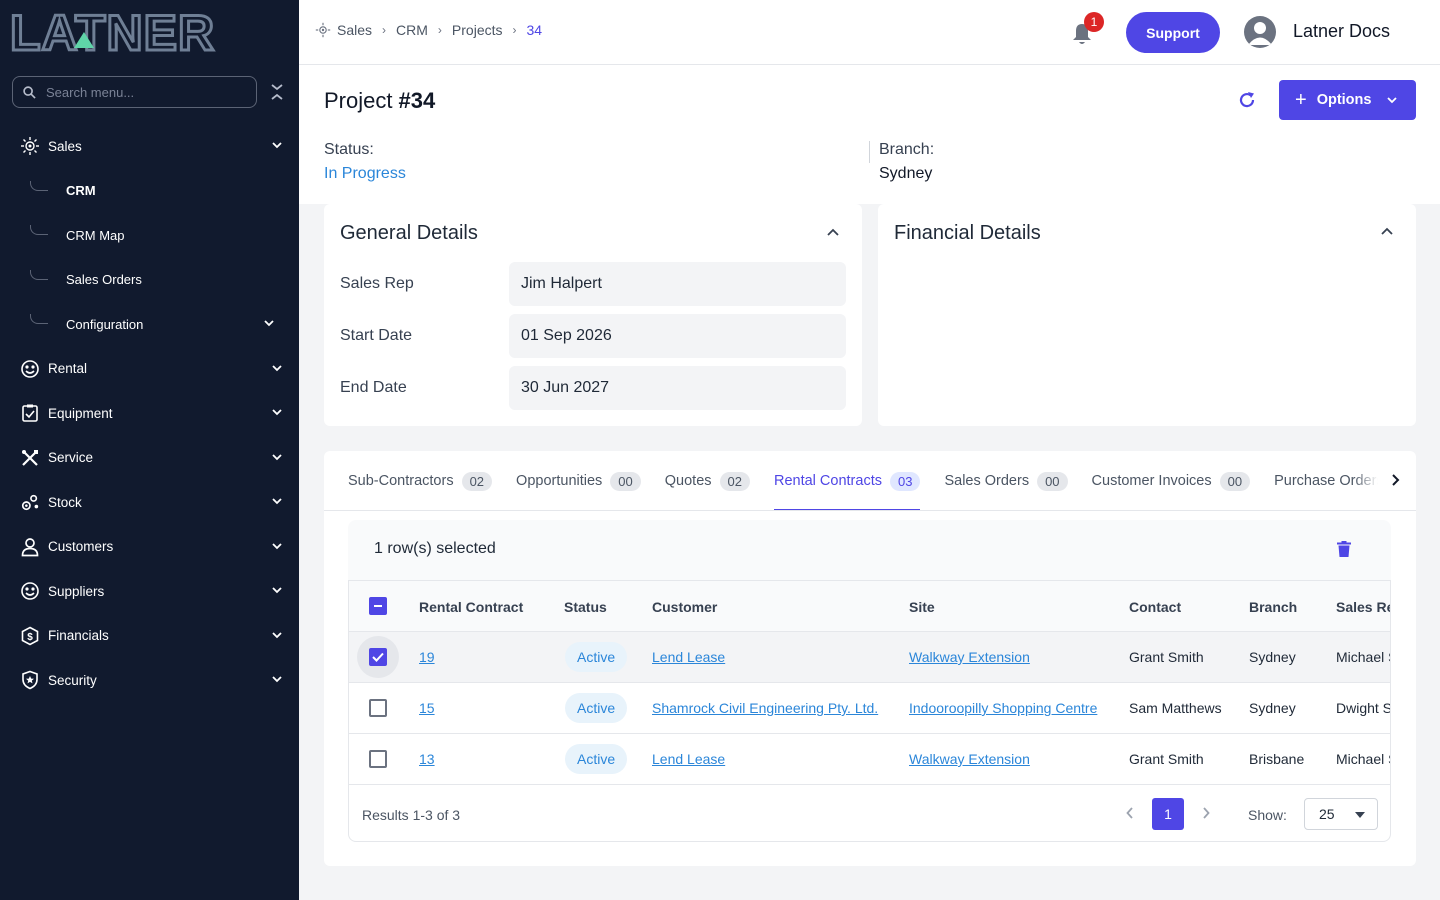 The height and width of the screenshot is (900, 1440). Describe the element at coordinates (1168, 814) in the screenshot. I see `page-number-button: 1` at that location.